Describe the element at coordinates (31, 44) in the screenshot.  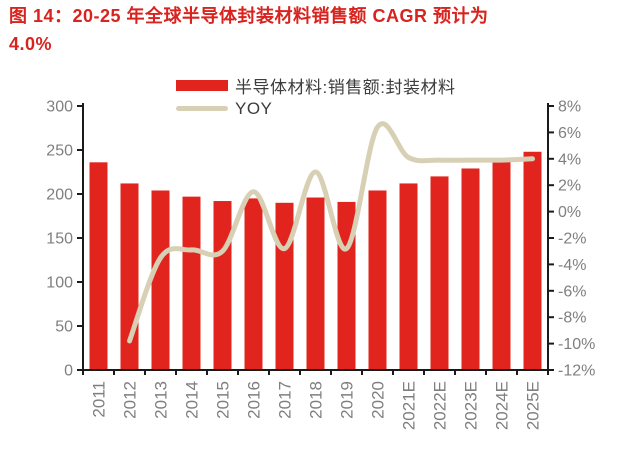
I see `figure-title-line2: 4.0%` at that location.